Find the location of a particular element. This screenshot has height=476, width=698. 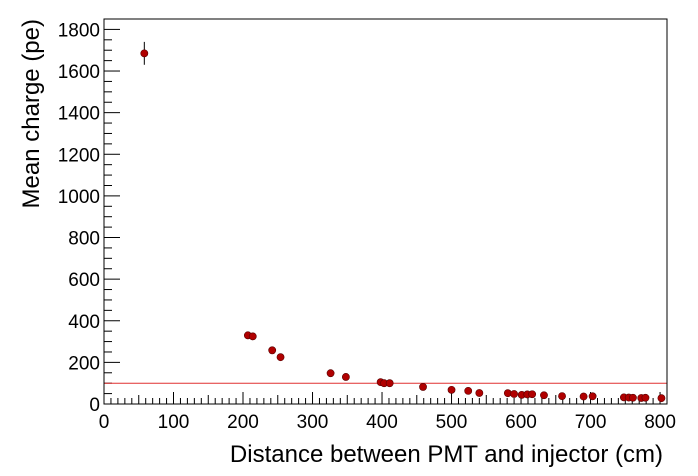

x-tick-label: 500 is located at coordinates (452, 422).